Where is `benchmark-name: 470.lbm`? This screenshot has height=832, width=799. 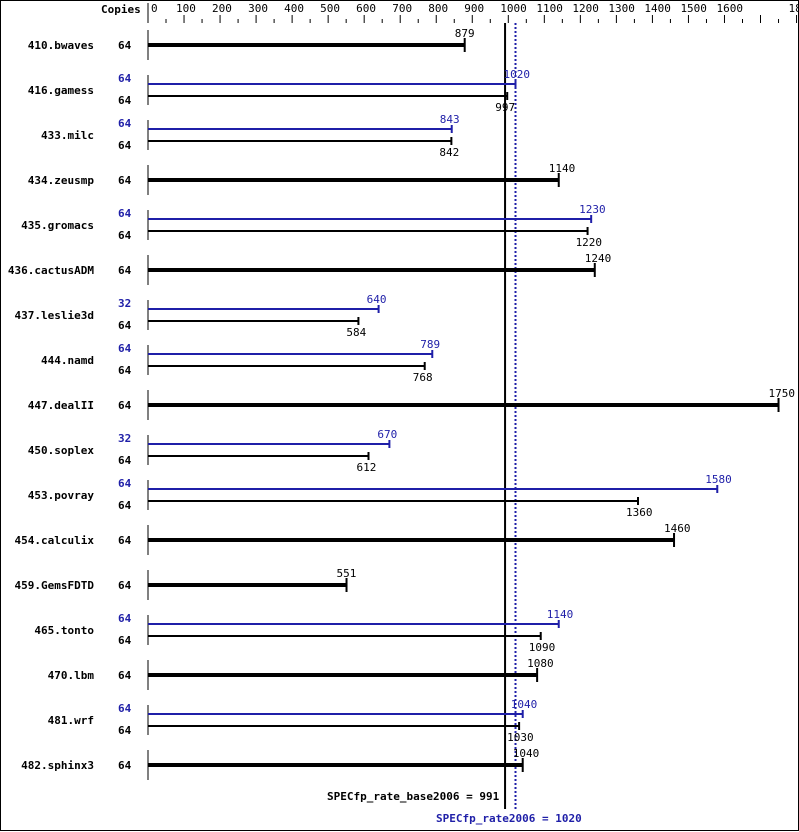 benchmark-name: 470.lbm is located at coordinates (71, 675).